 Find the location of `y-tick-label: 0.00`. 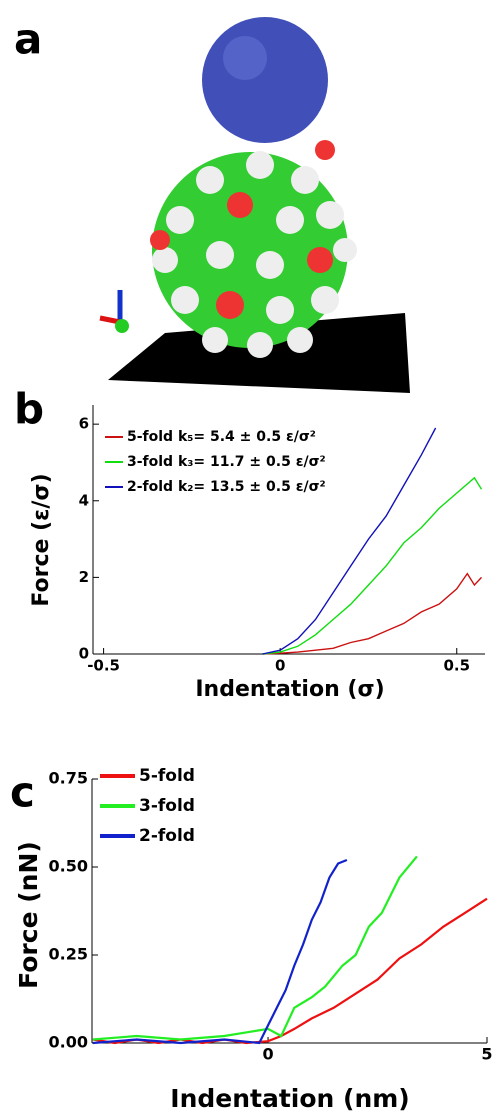

y-tick-label: 0.00 is located at coordinates (68, 1042).